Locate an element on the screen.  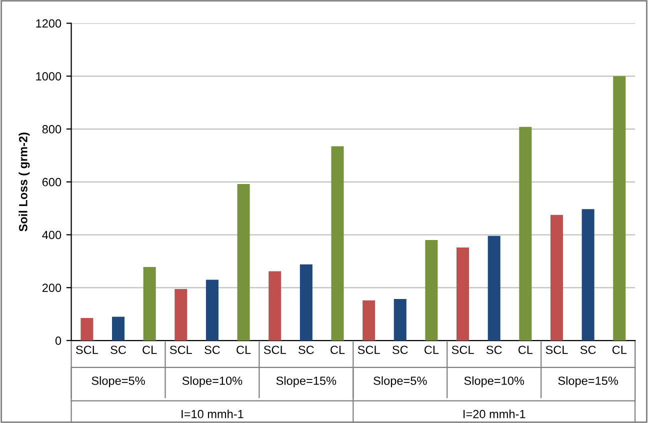
text: I=20 mmh-1 is located at coordinates (495, 414).